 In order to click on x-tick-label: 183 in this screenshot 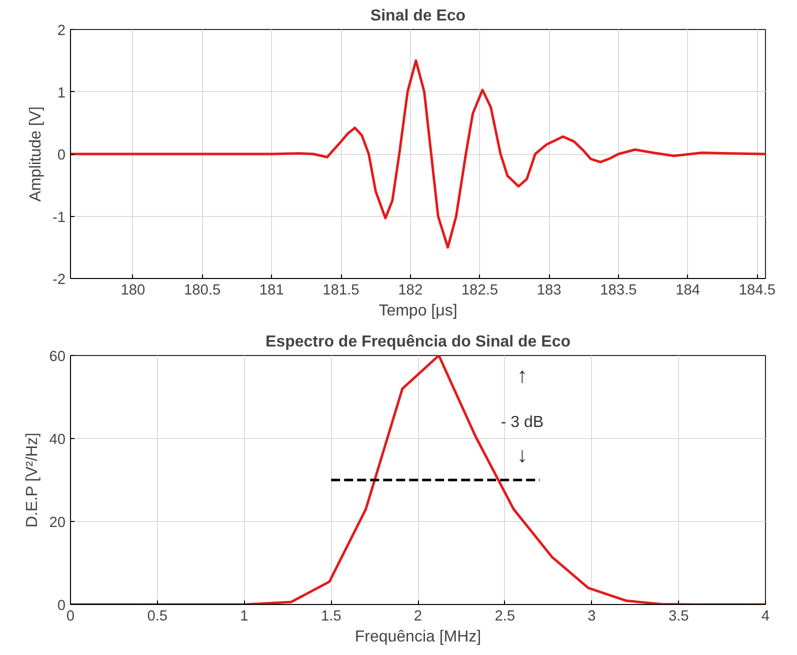, I will do `click(549, 290)`.